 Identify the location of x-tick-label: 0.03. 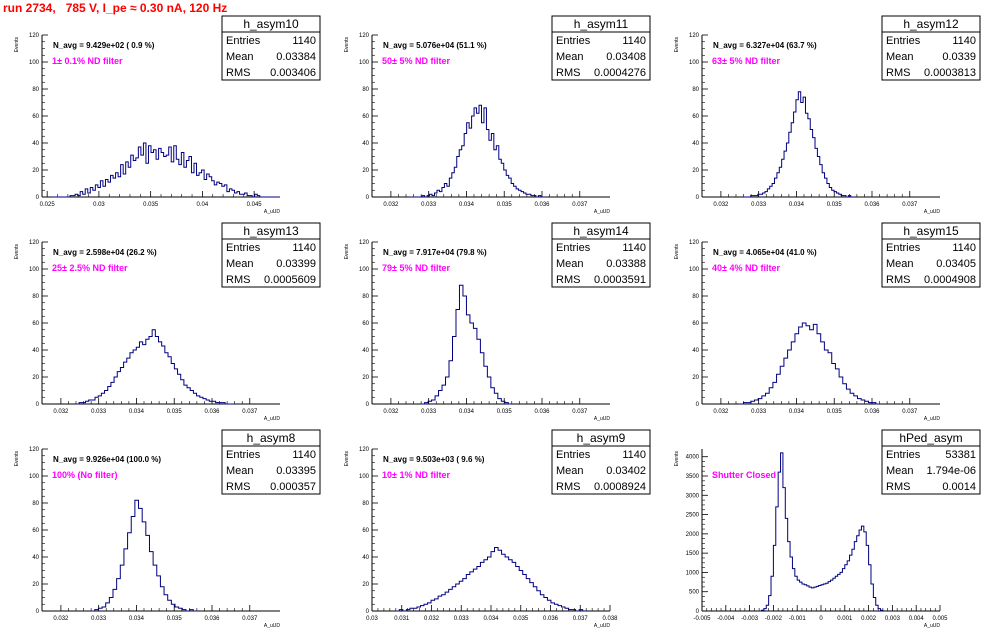
(99, 205).